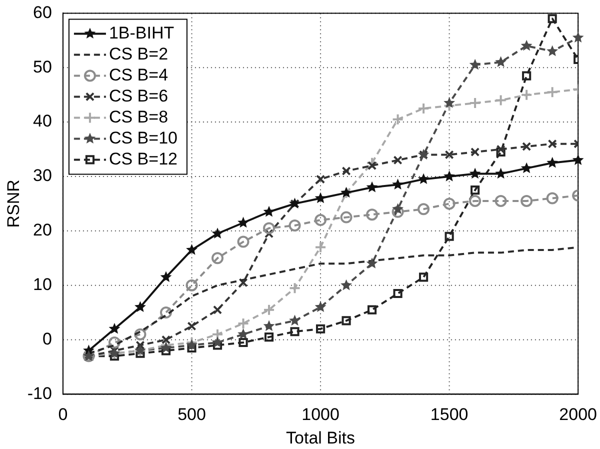  Describe the element at coordinates (138, 54) in the screenshot. I see `legend-label: CS B=2` at that location.